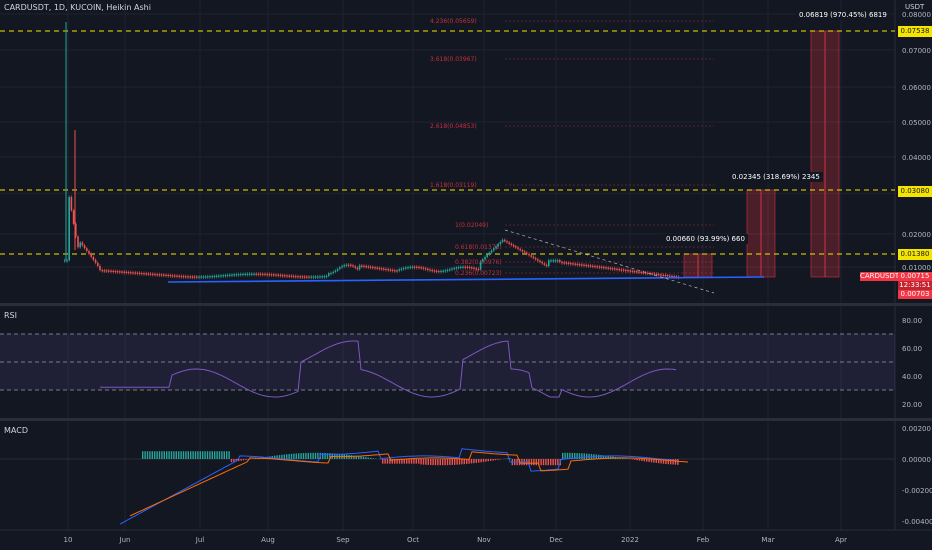  Describe the element at coordinates (705, 239) in the screenshot. I see `measure-label-3: 0.00660 (93.99%) 660` at that location.